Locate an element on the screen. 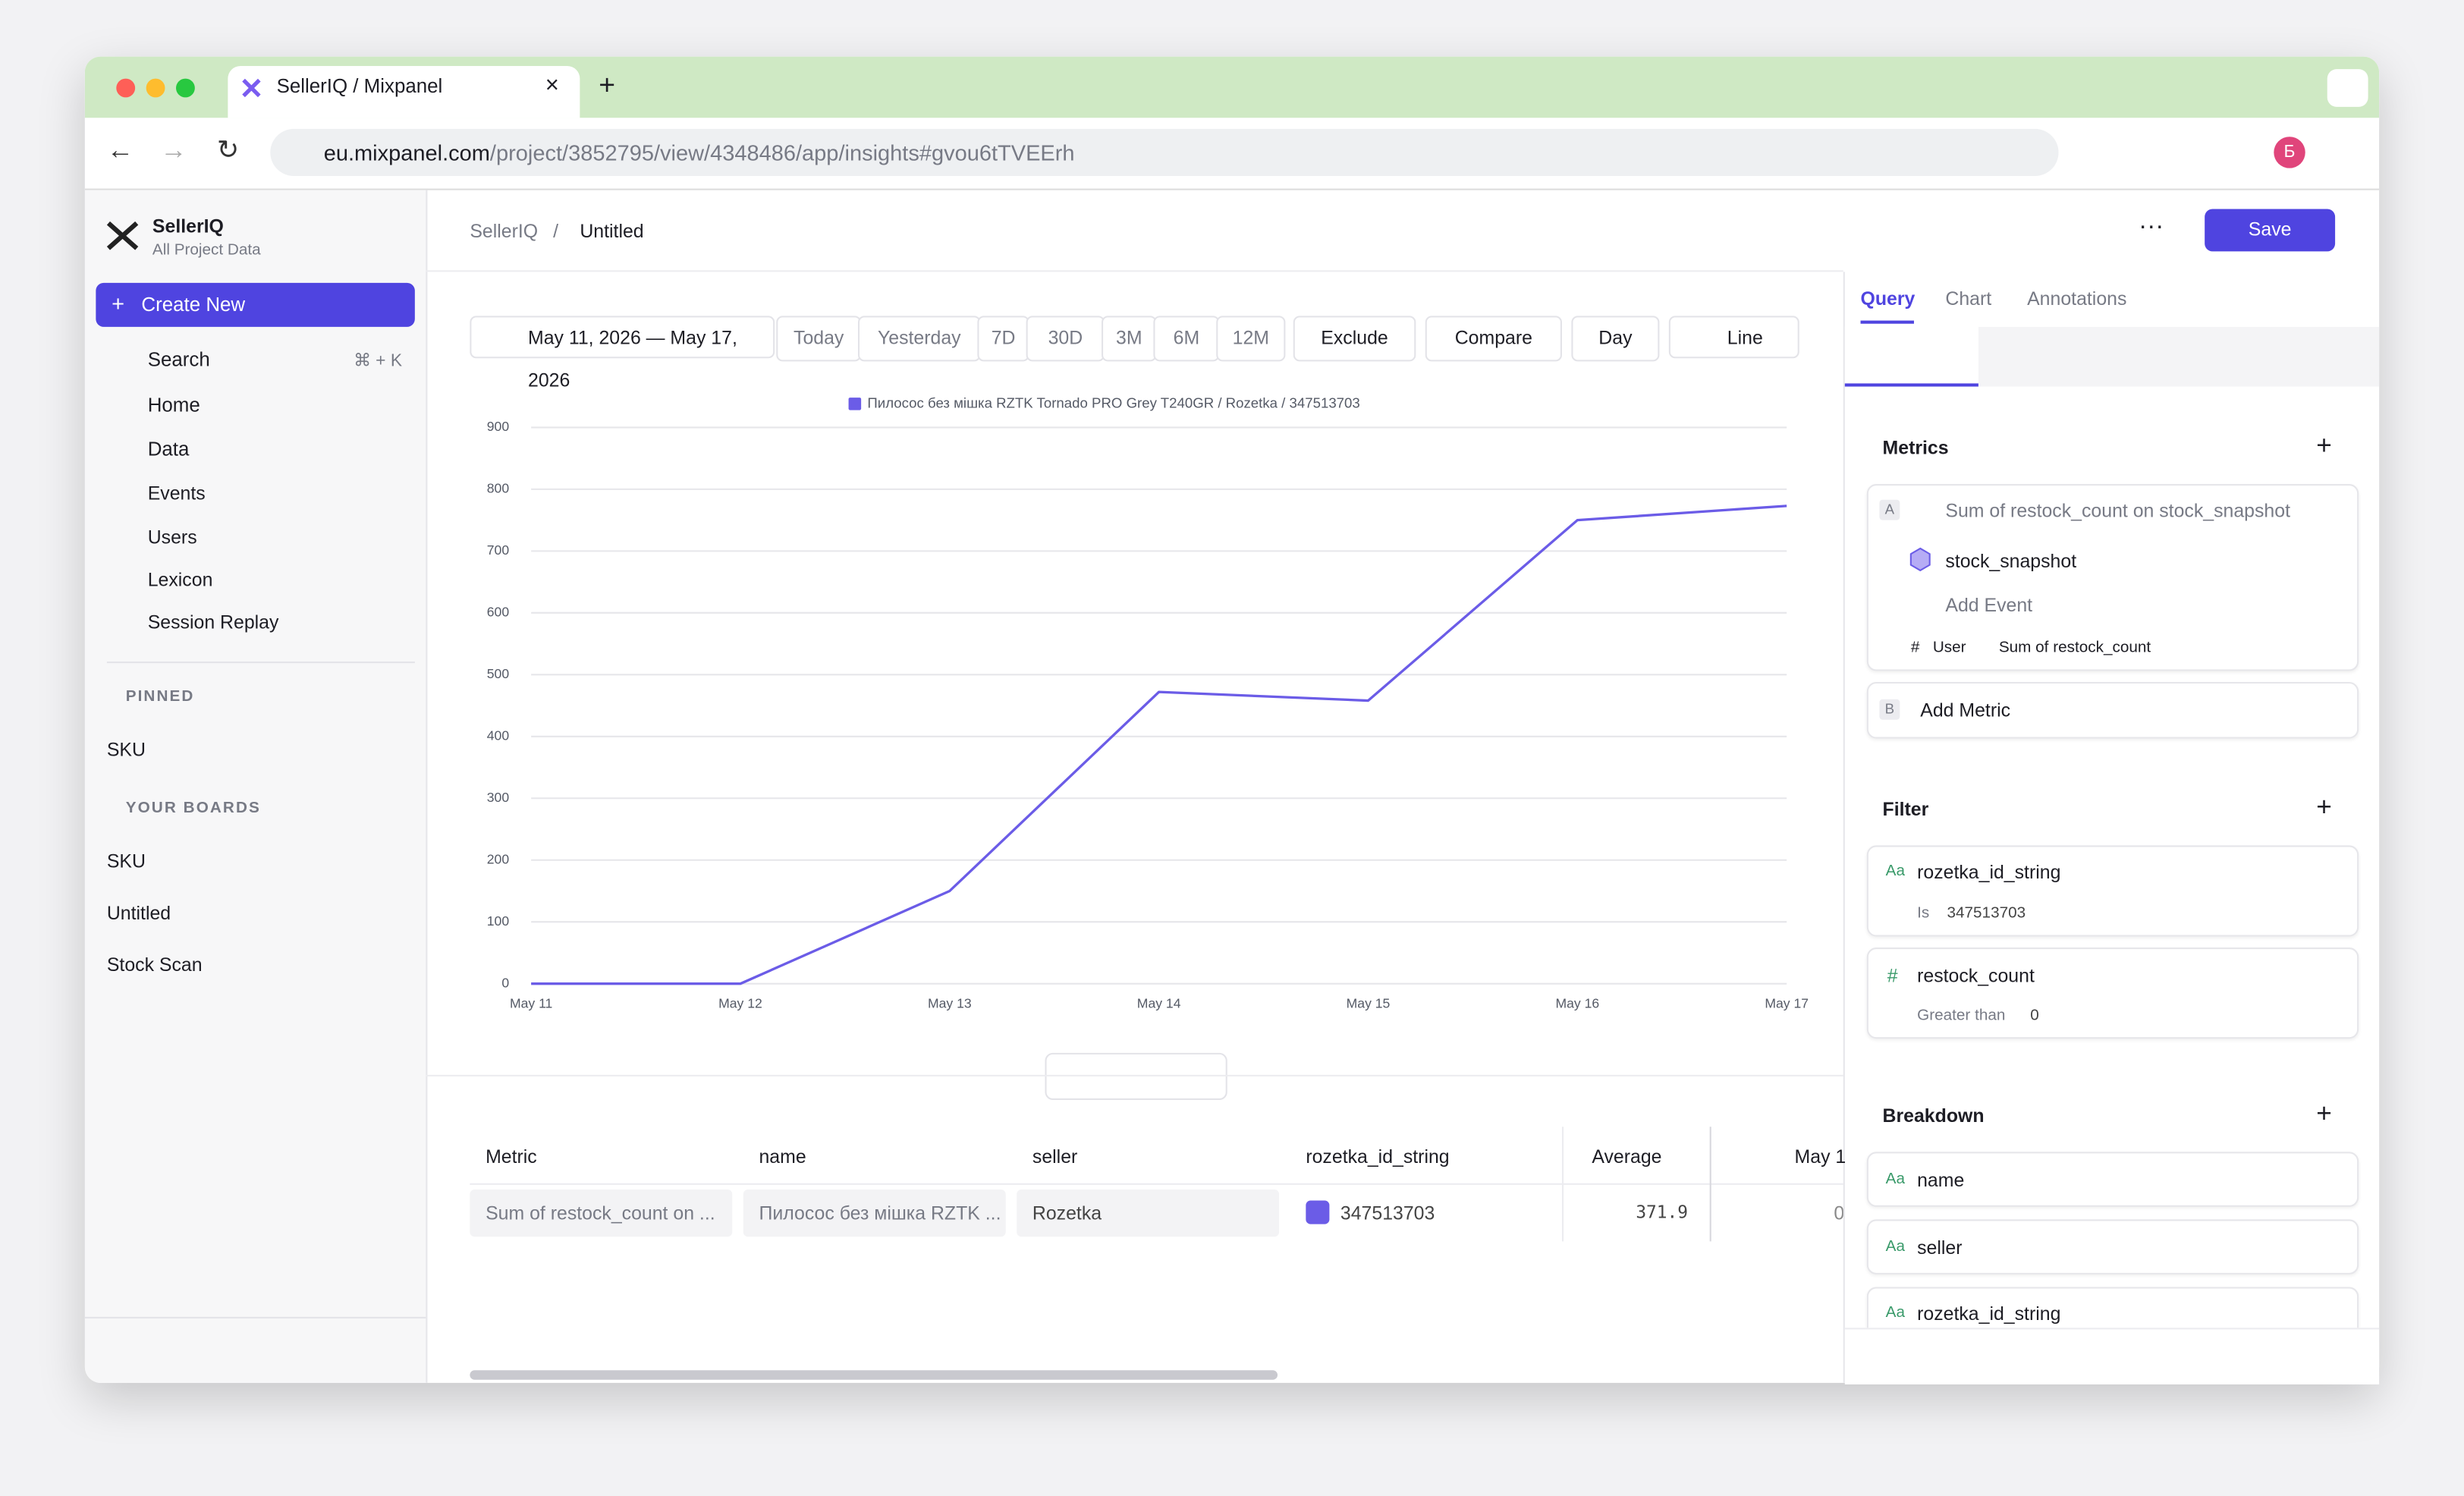  range-option: 30D is located at coordinates (1065, 339).